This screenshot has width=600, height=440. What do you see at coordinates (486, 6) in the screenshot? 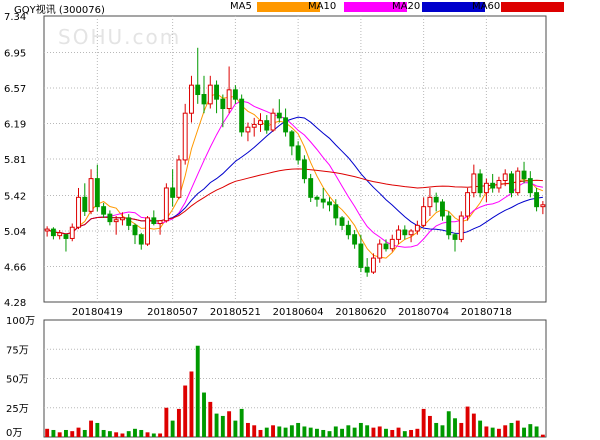
I see `legend-label-ma60: MA60` at bounding box center [486, 6].